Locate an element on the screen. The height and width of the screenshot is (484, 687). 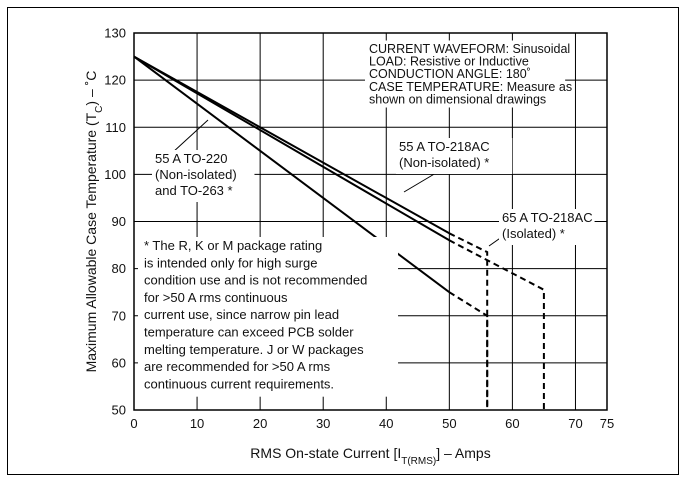
y-tick-labels: 50 60 70 80 90 100 110 120 130 is located at coordinates (115, 222).